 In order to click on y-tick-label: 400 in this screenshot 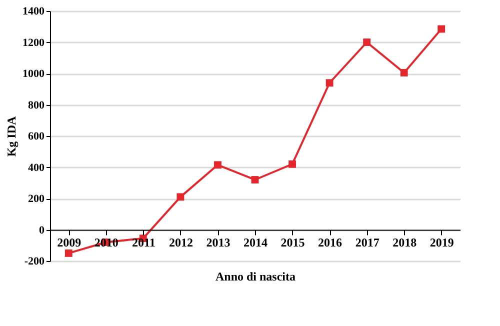, I will do `click(36, 168)`.